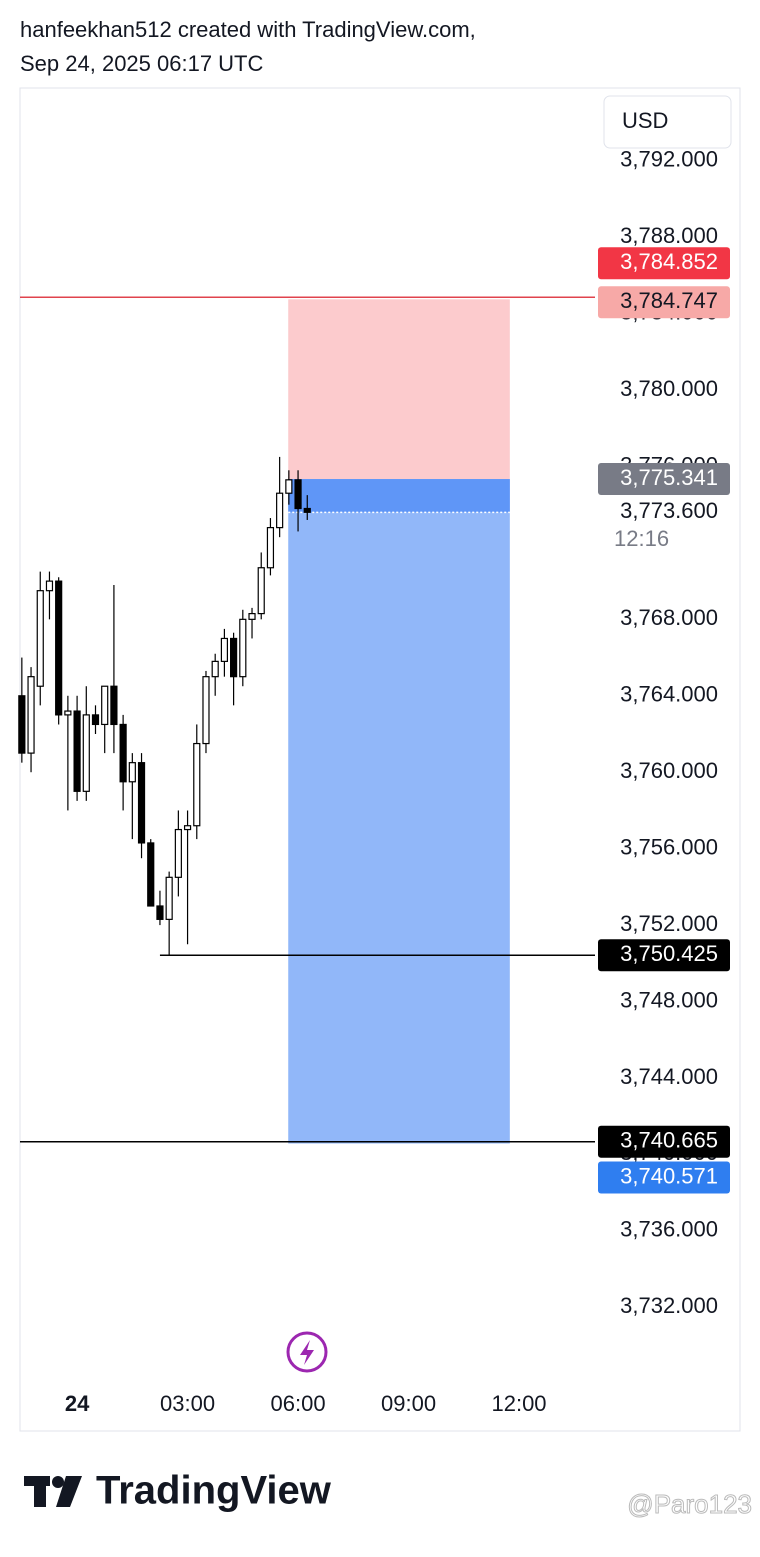  I want to click on currency-button, so click(667, 122).